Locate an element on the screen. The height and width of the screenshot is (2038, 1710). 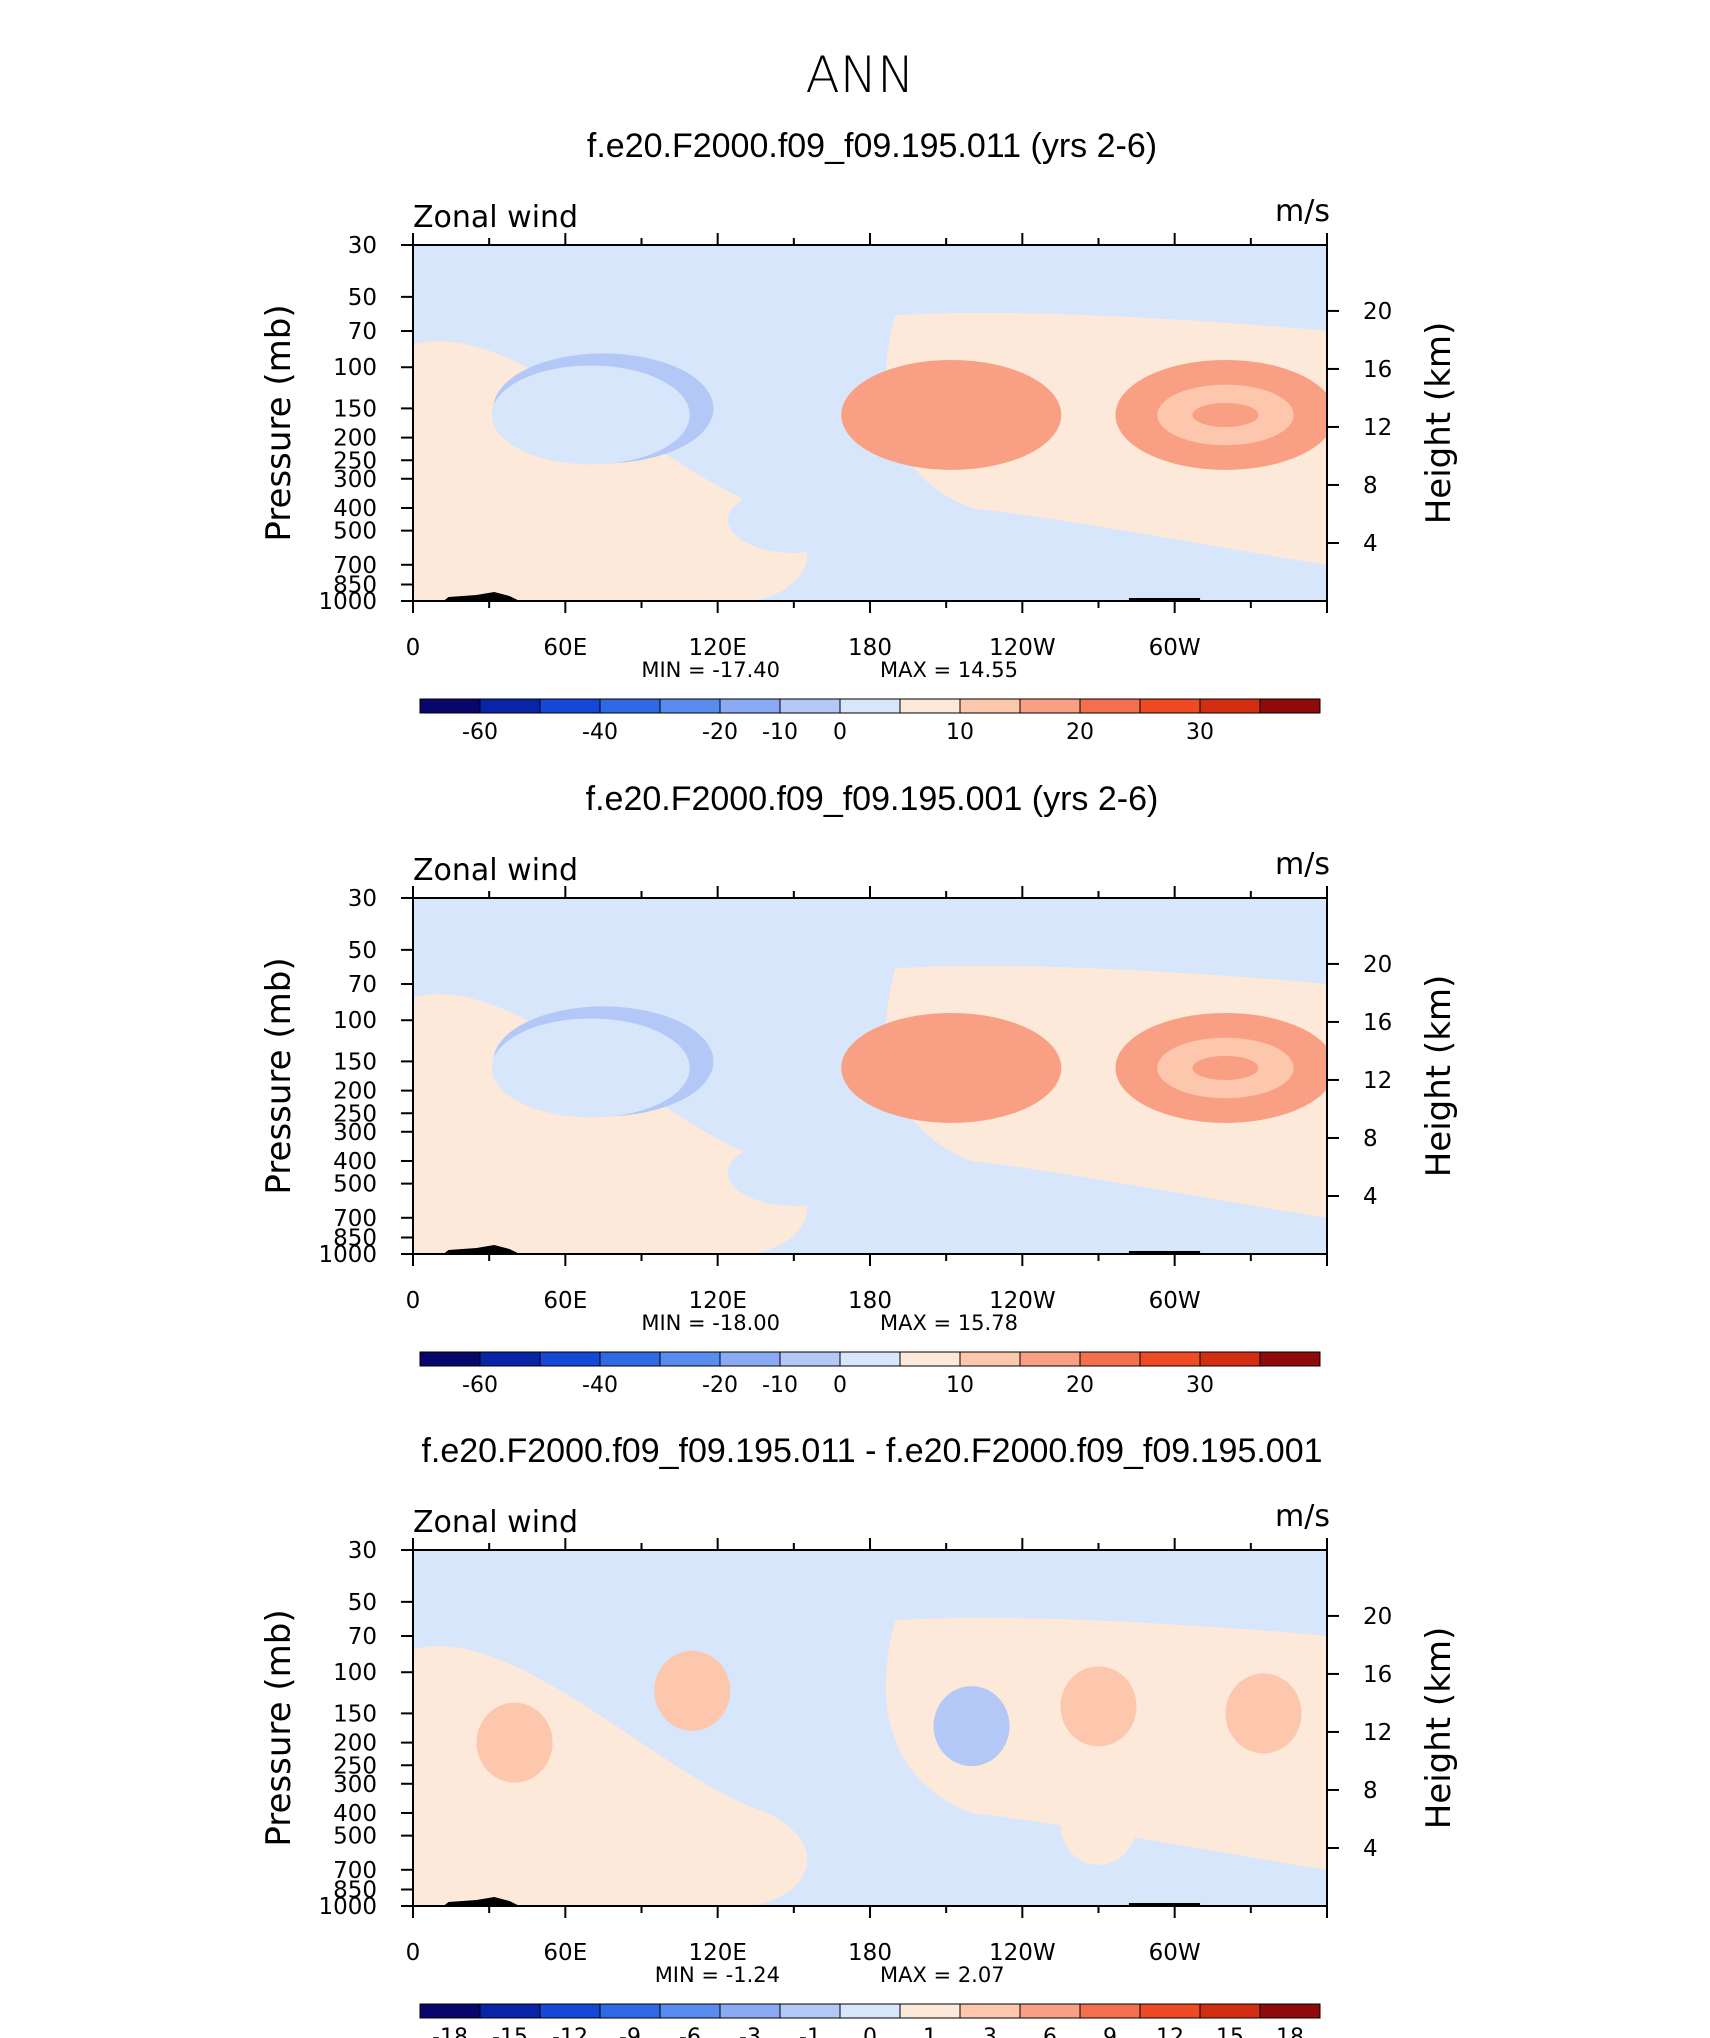
y-axis-title: Pressure (mb) is located at coordinates (279, 1727).